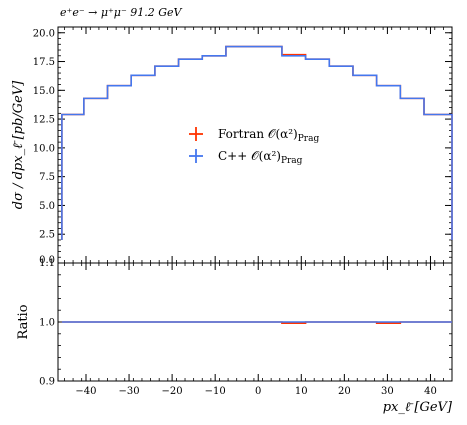  I want to click on ratio-y-axis-label: Ratio, so click(23, 321).